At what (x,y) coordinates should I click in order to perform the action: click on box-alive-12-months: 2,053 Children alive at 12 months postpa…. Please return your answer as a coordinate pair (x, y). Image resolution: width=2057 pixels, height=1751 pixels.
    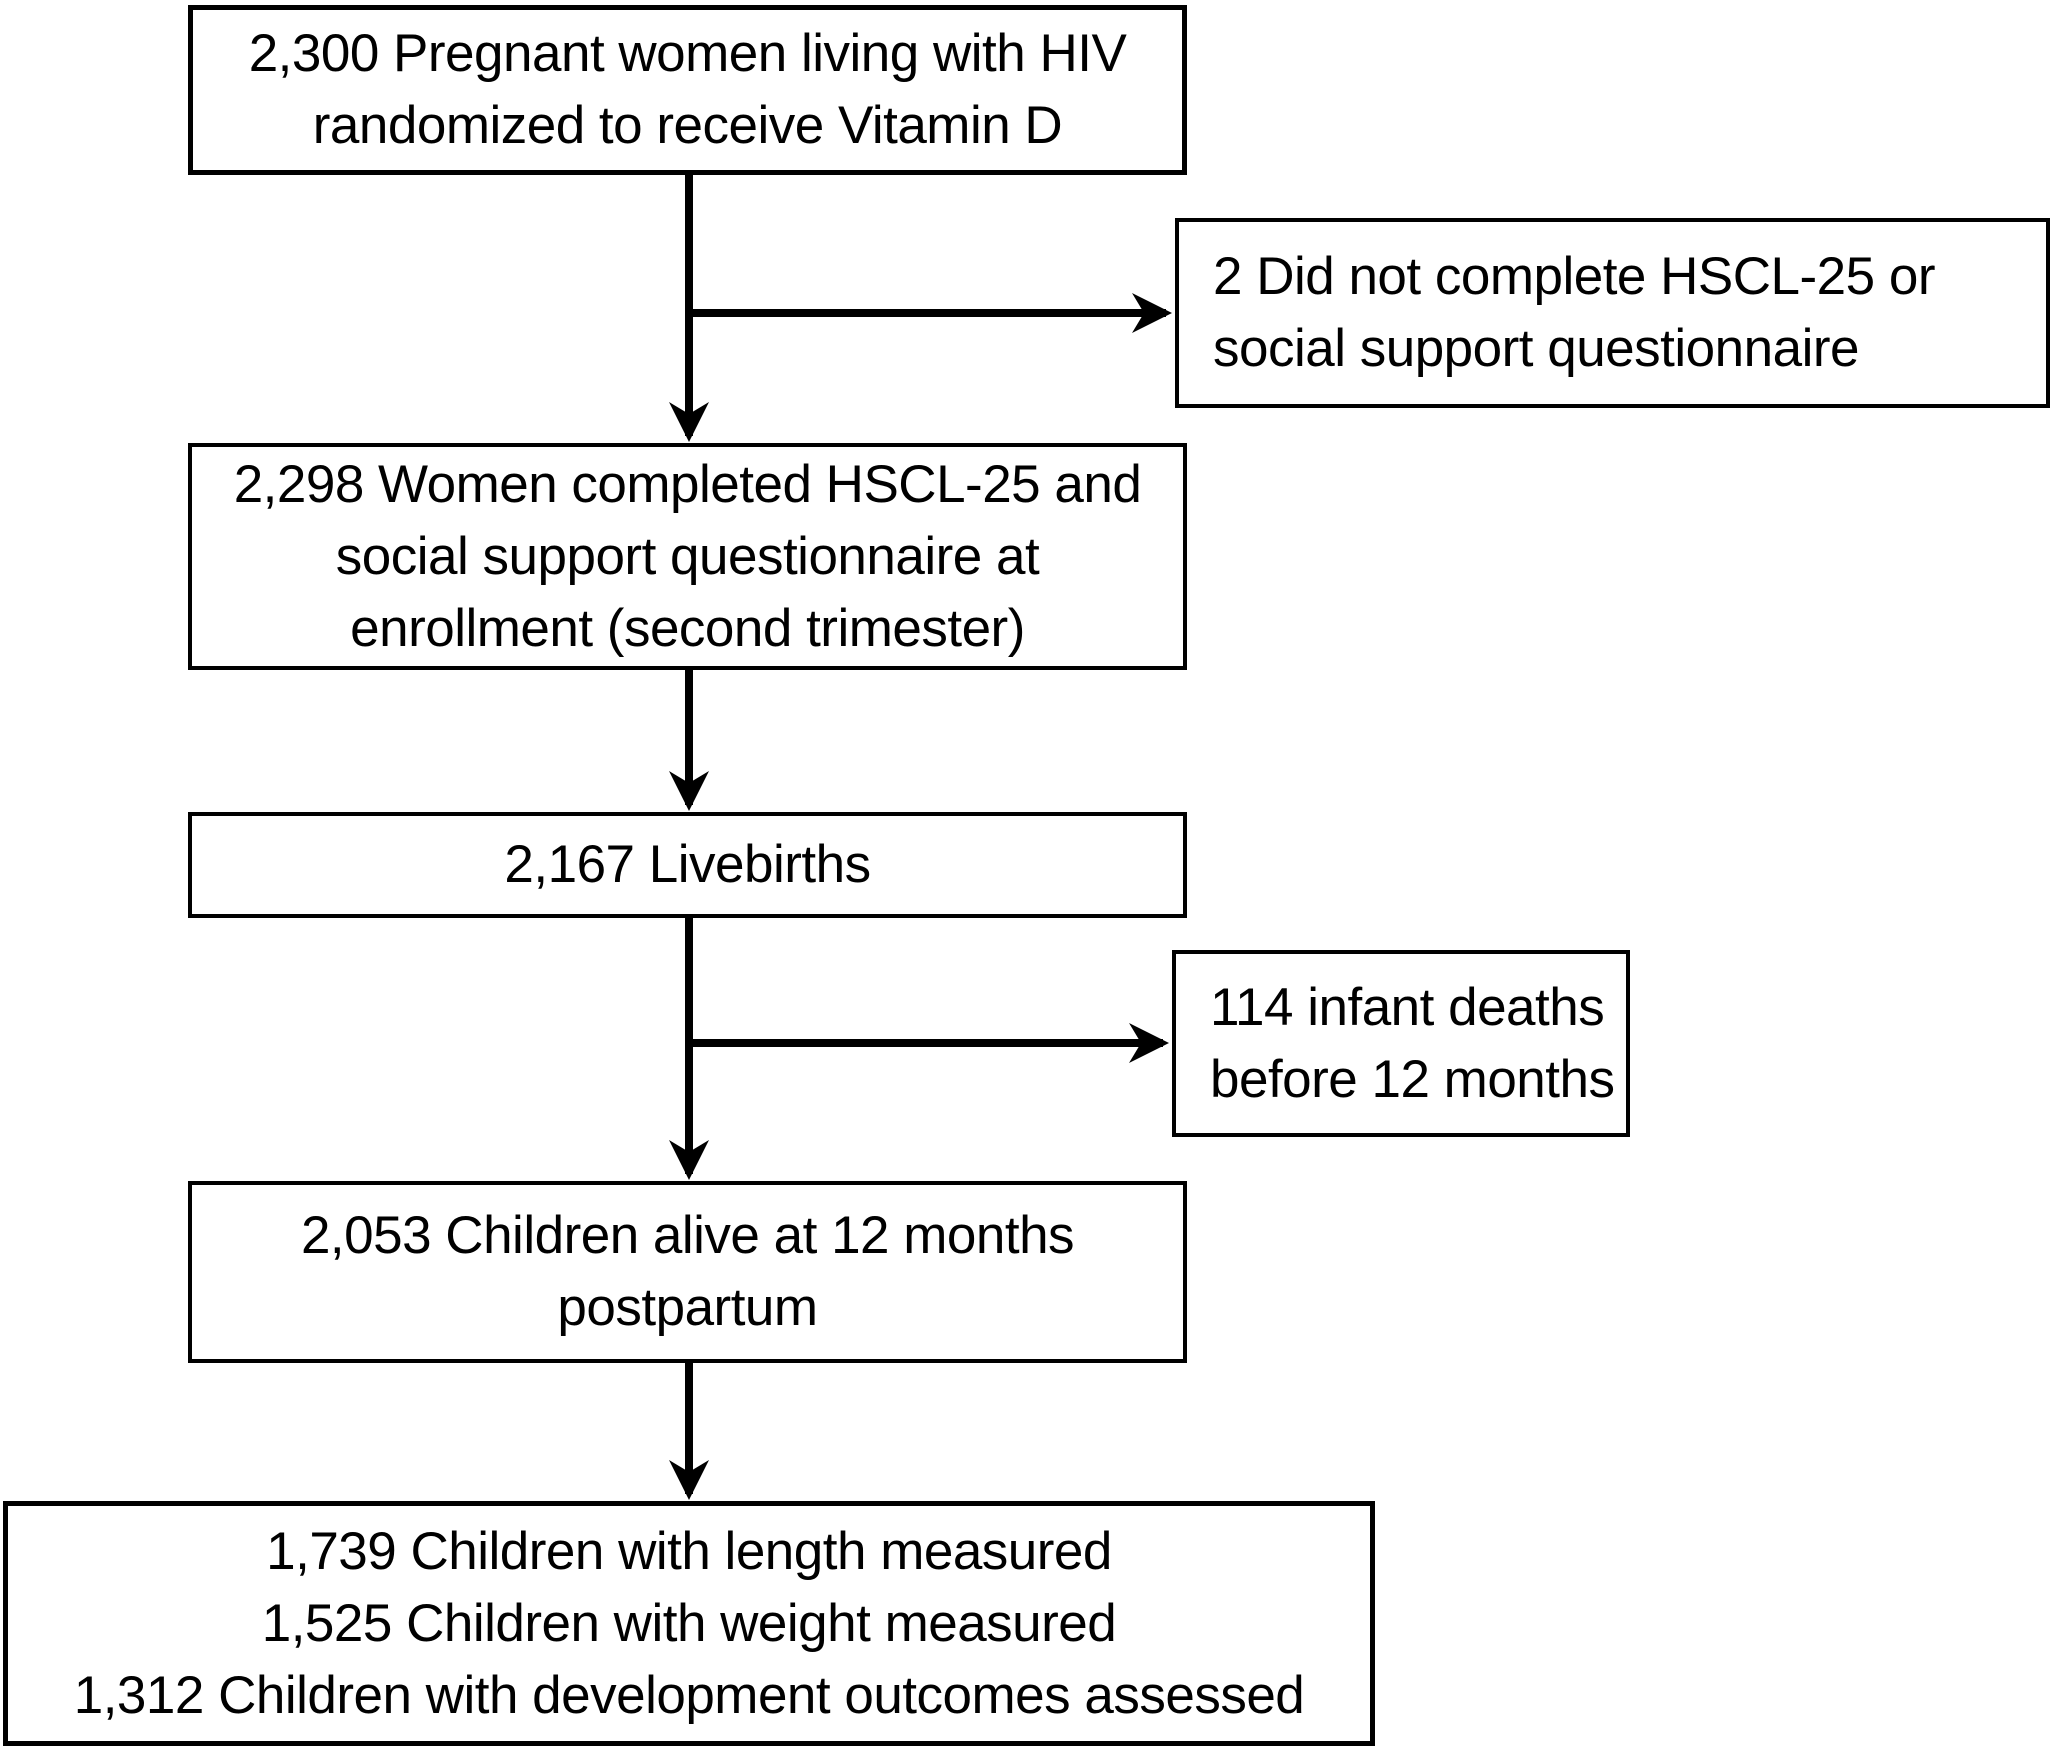
    Looking at the image, I should click on (687, 1272).